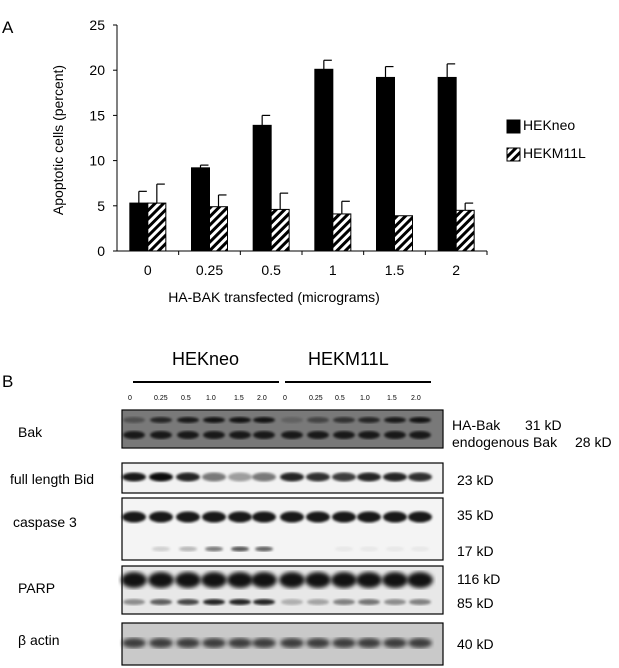  What do you see at coordinates (456, 270) in the screenshot?
I see `x-tick-label: 2` at bounding box center [456, 270].